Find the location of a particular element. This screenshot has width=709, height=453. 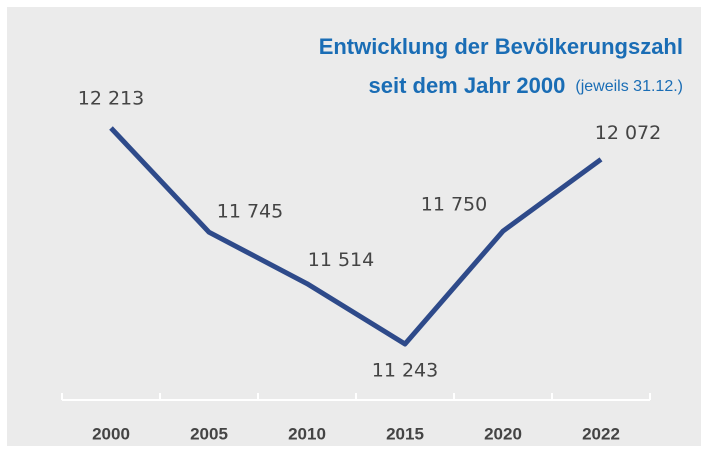

x-tick-label: 2020 is located at coordinates (503, 433).